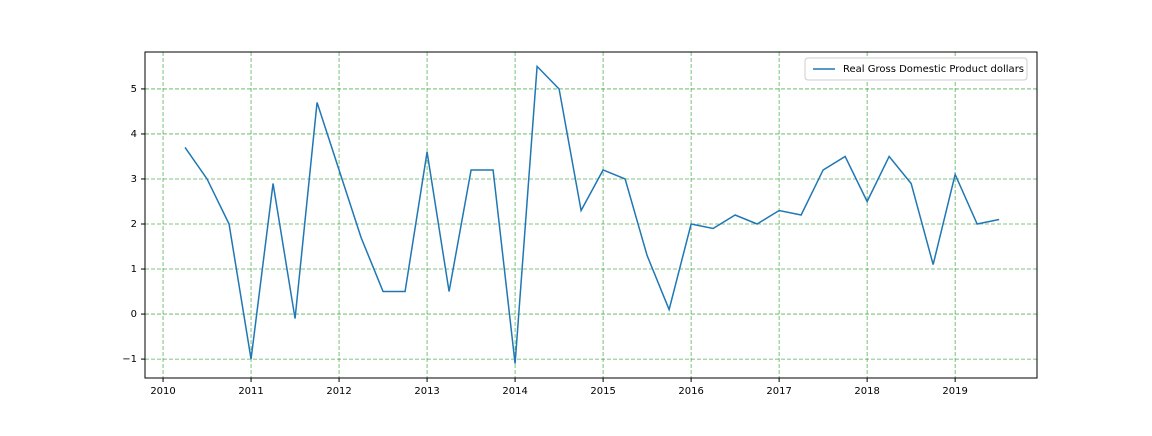 This screenshot has width=1152, height=436. I want to click on x-tick-label: 2012, so click(338, 391).